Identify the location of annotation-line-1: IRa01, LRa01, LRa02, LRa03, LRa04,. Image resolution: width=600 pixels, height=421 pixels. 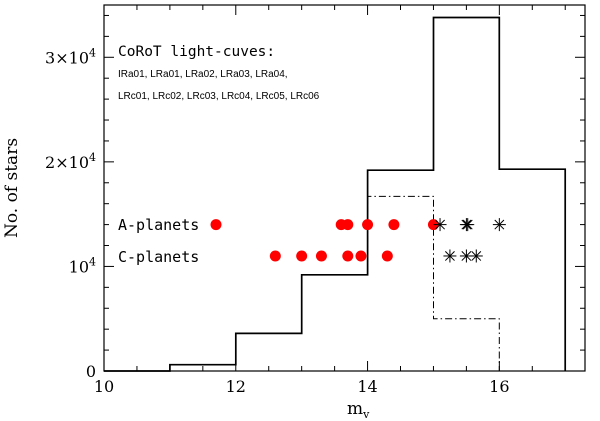
(203, 74).